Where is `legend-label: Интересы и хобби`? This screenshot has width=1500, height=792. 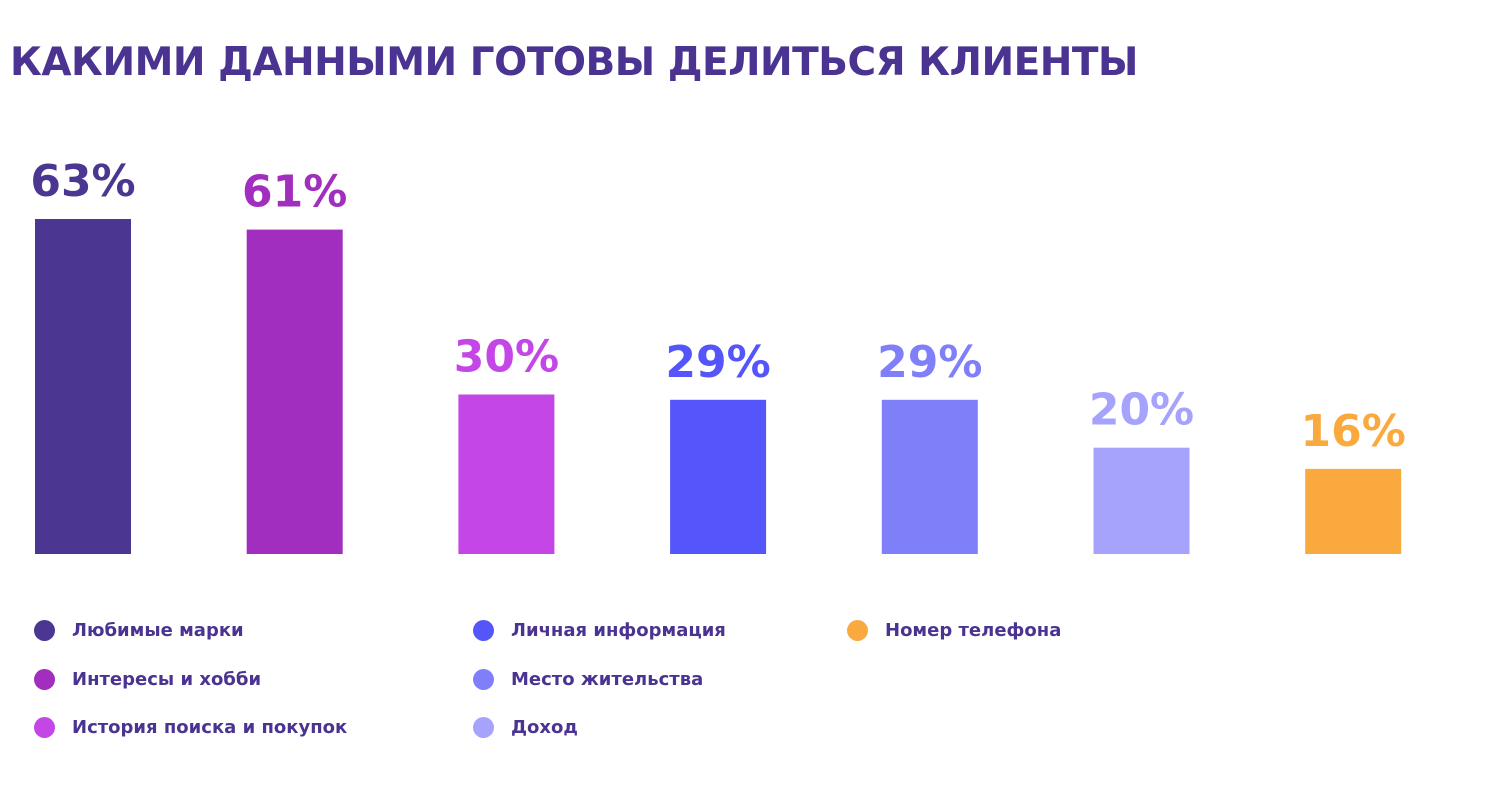 legend-label: Интересы и хобби is located at coordinates (167, 679).